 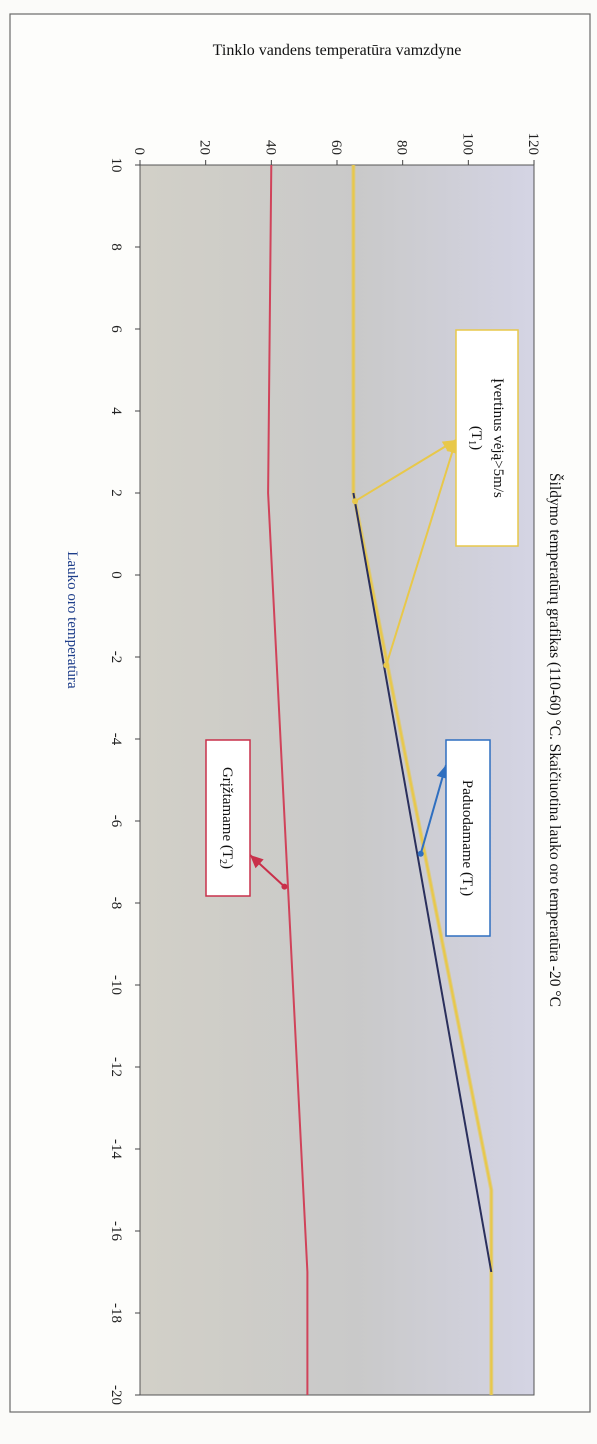 I want to click on x-tick-label: -10, so click(x=116, y=985).